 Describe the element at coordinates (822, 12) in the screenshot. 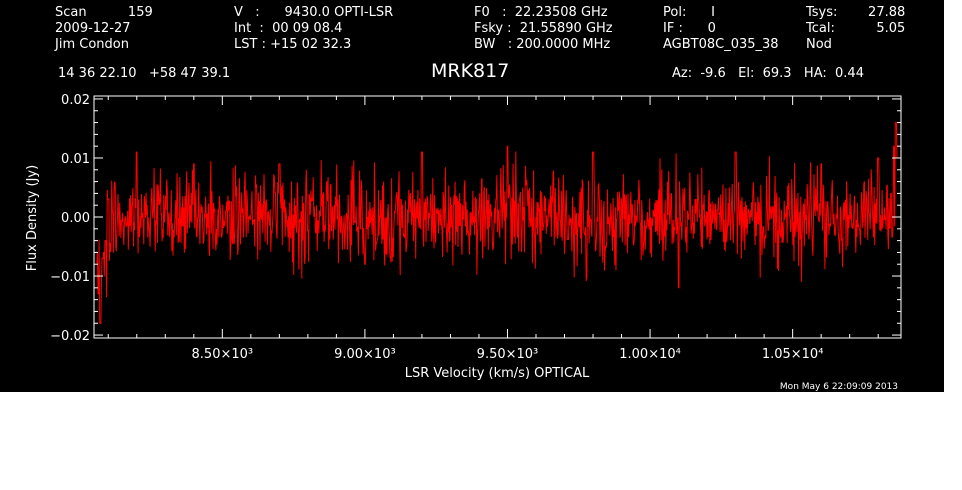

I see `tsys-label: Tsys:` at that location.